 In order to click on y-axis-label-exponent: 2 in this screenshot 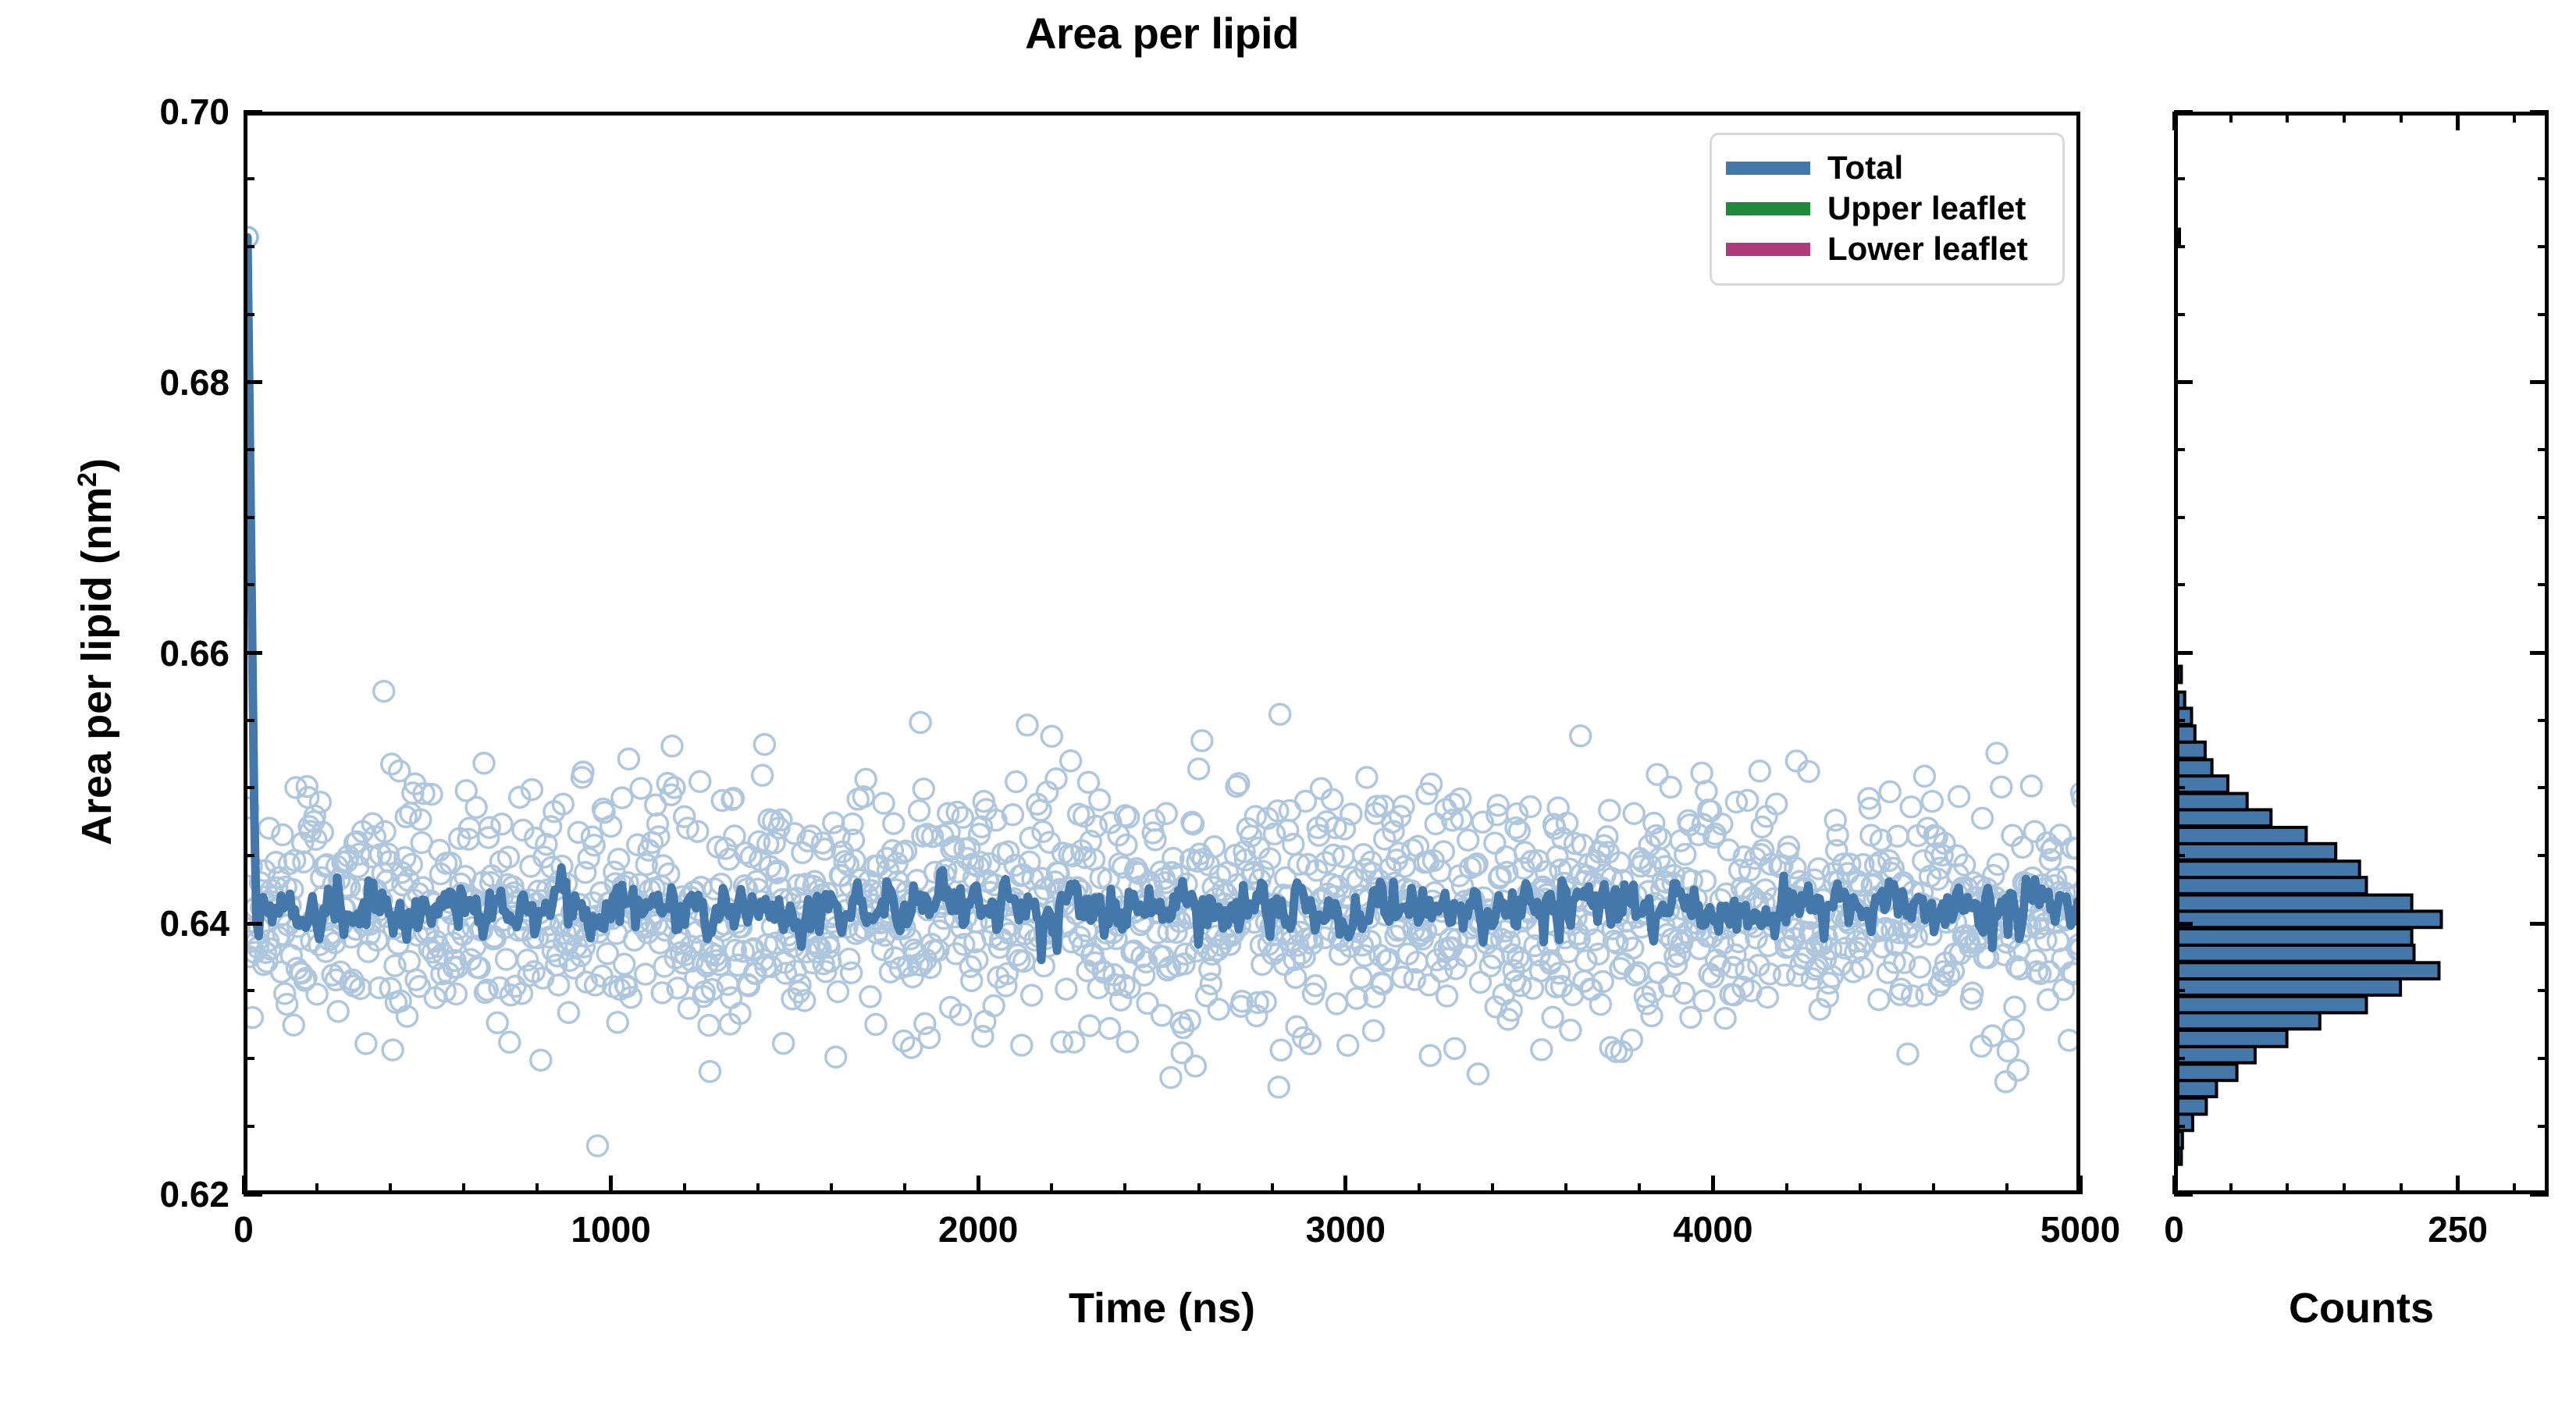, I will do `click(87, 479)`.